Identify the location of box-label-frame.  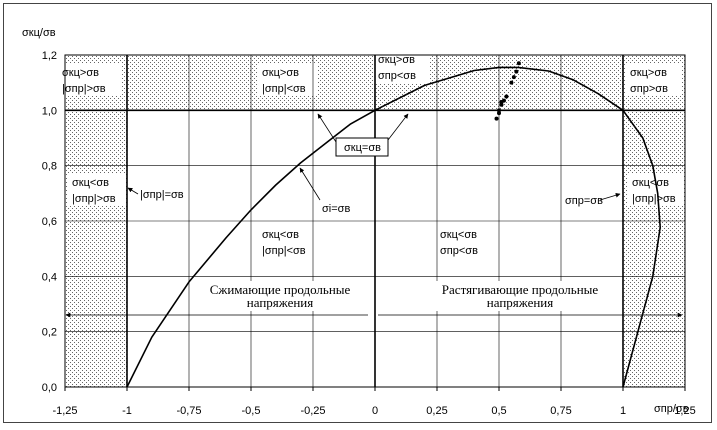
(362, 147).